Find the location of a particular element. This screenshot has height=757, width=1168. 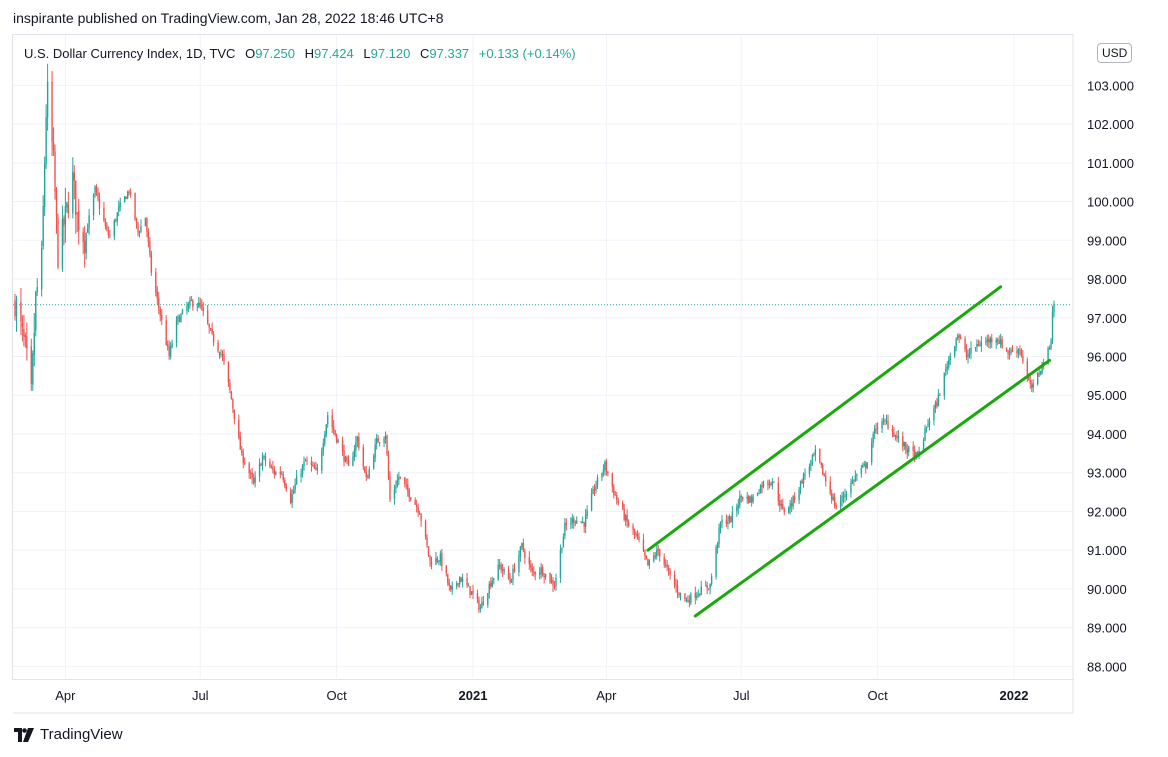

footer-brand-text: TradingView is located at coordinates (81, 734).